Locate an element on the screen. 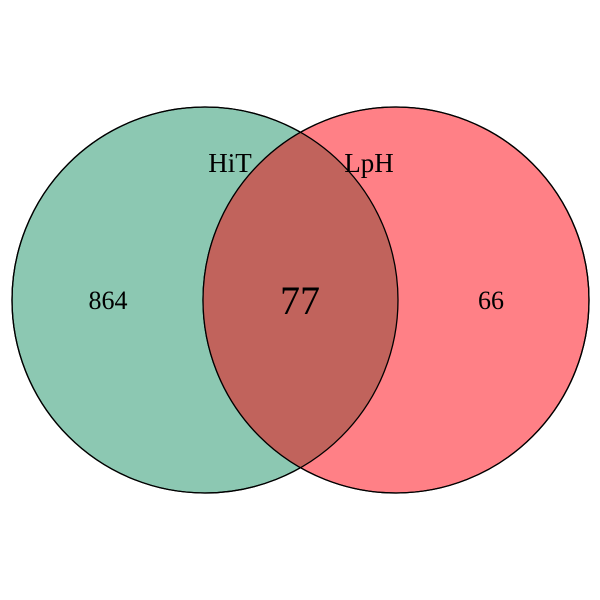  count-lph-only: 66 is located at coordinates (491, 300).